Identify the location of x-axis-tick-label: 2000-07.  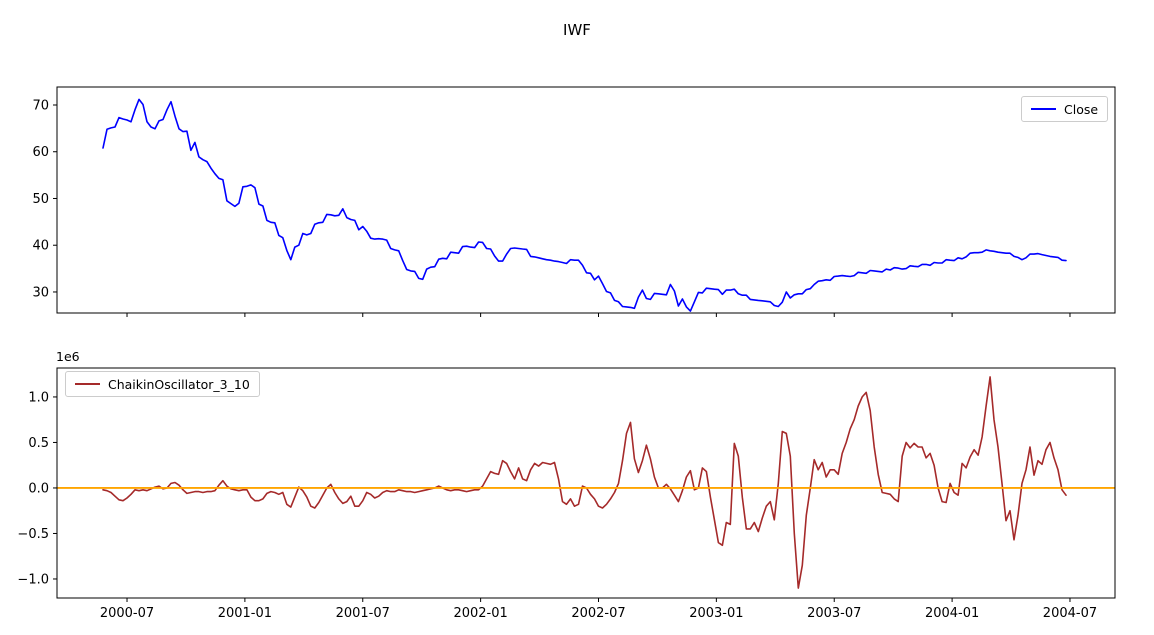
(127, 613).